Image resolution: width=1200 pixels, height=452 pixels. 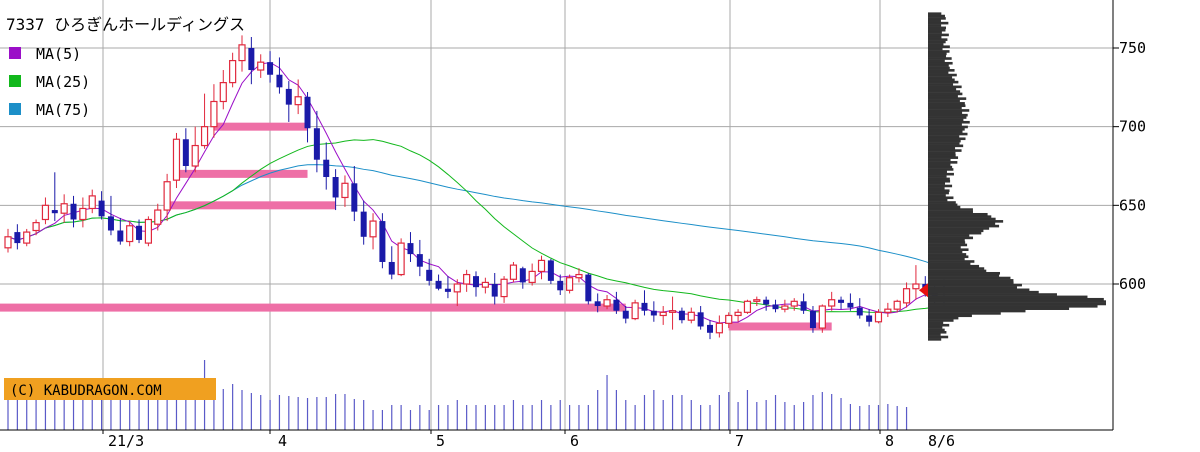 I want to click on y-tick-label: 600, so click(x=1132, y=284).